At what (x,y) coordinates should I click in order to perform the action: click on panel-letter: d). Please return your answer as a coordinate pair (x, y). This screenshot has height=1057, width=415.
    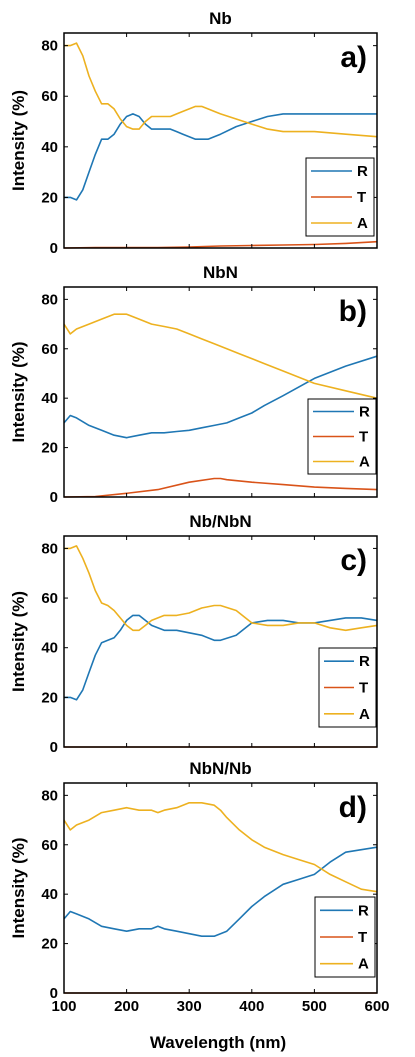
    Looking at the image, I should click on (353, 807).